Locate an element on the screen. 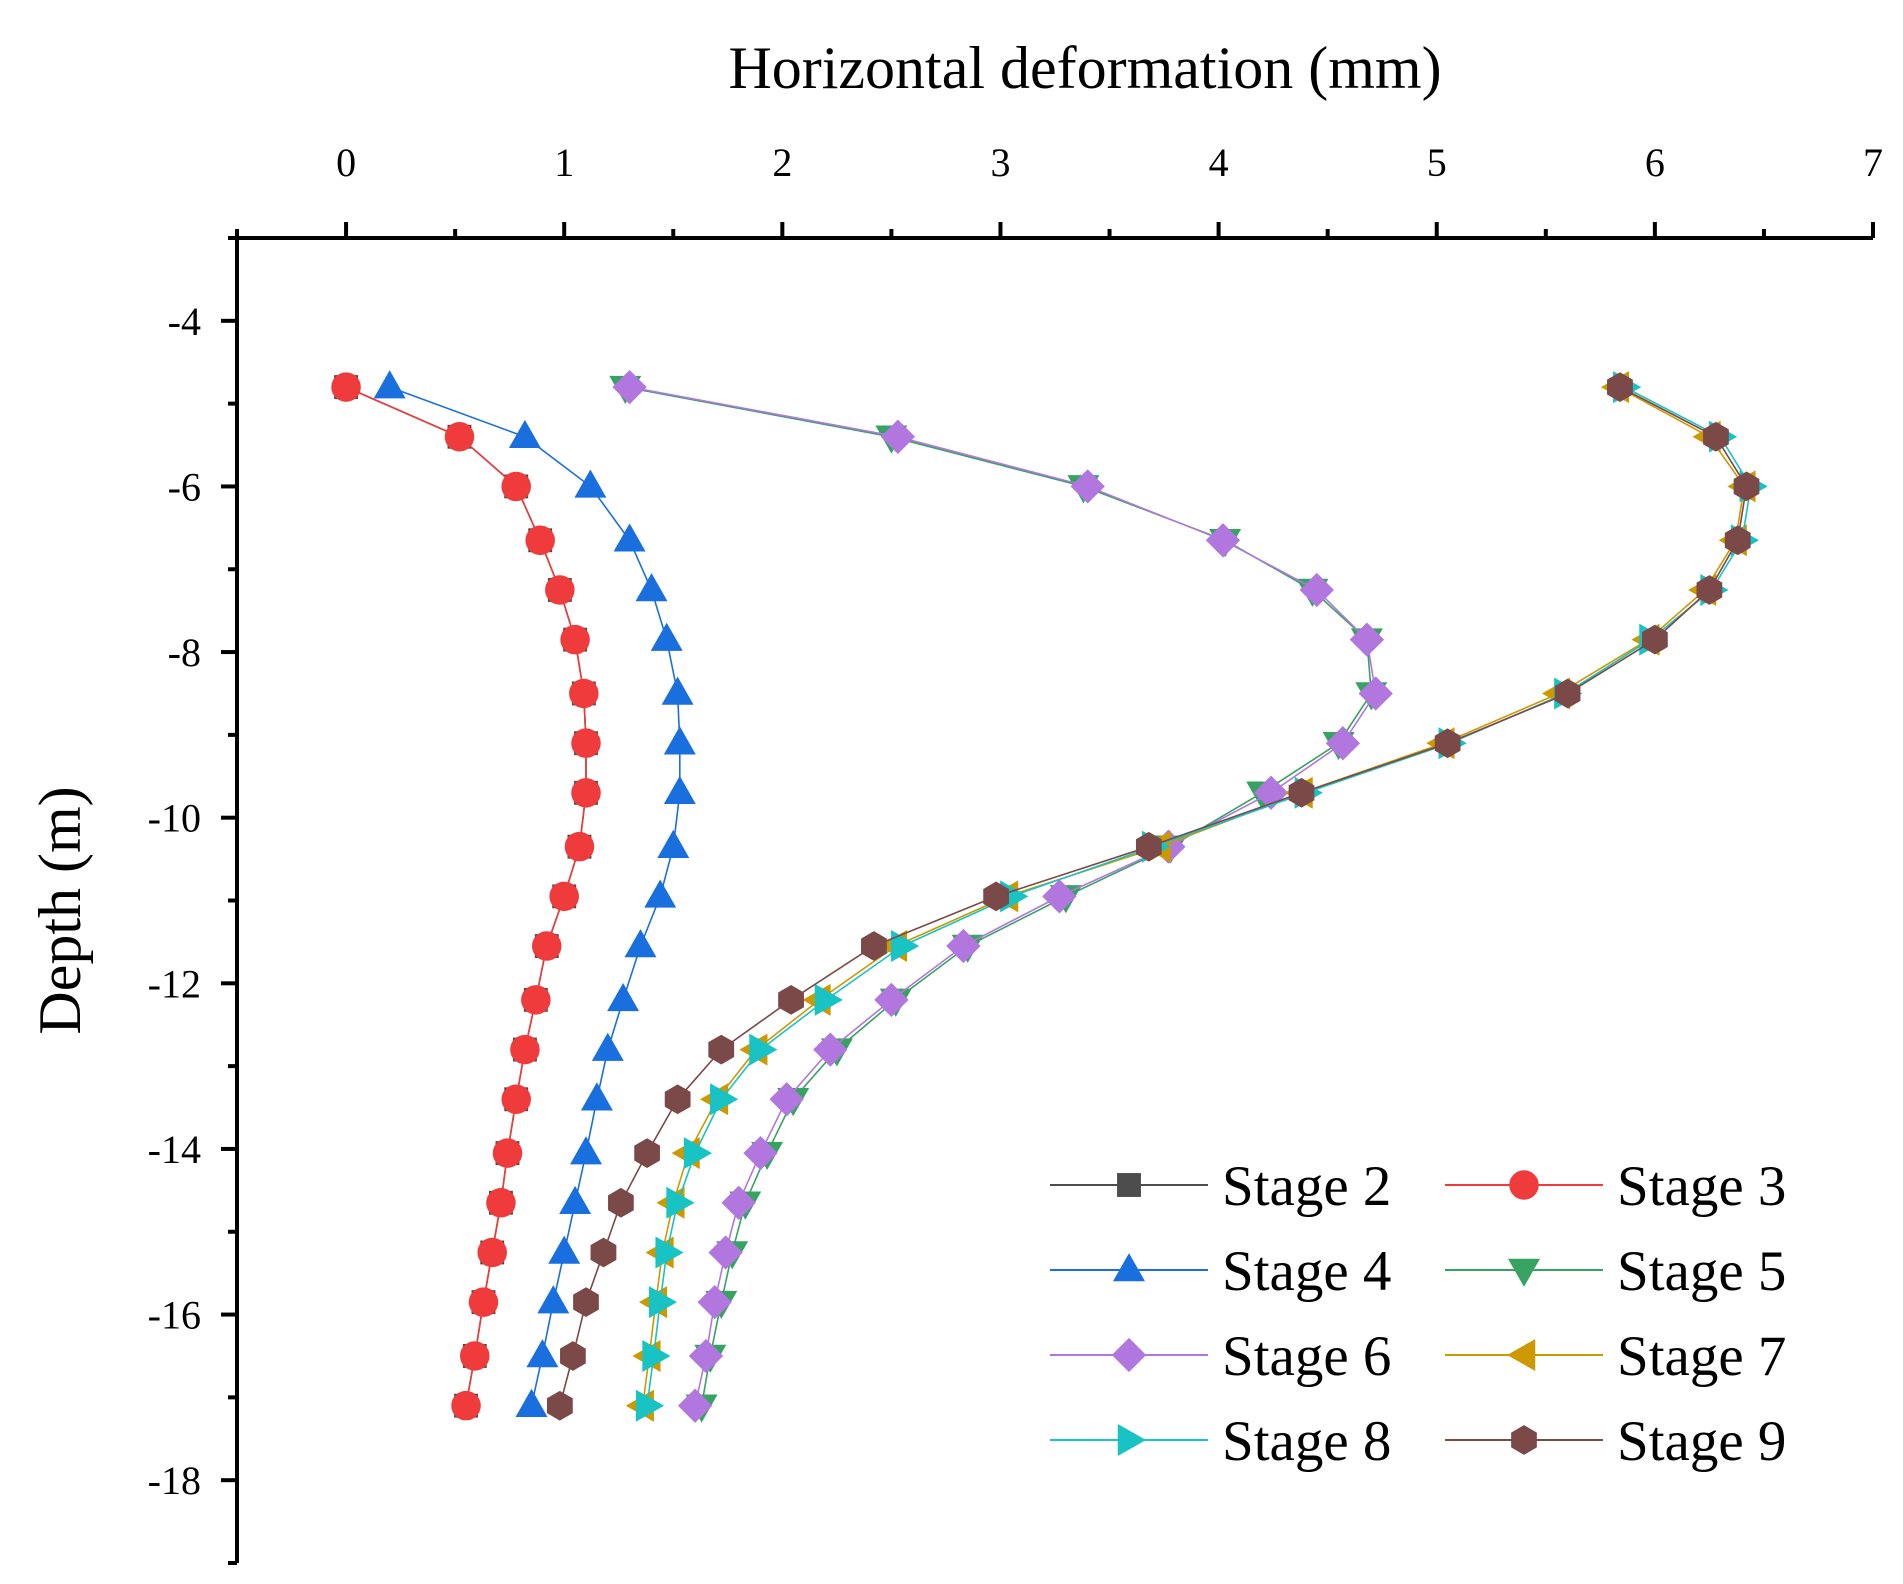  y-tick-label: -14 is located at coordinates (174, 1149).